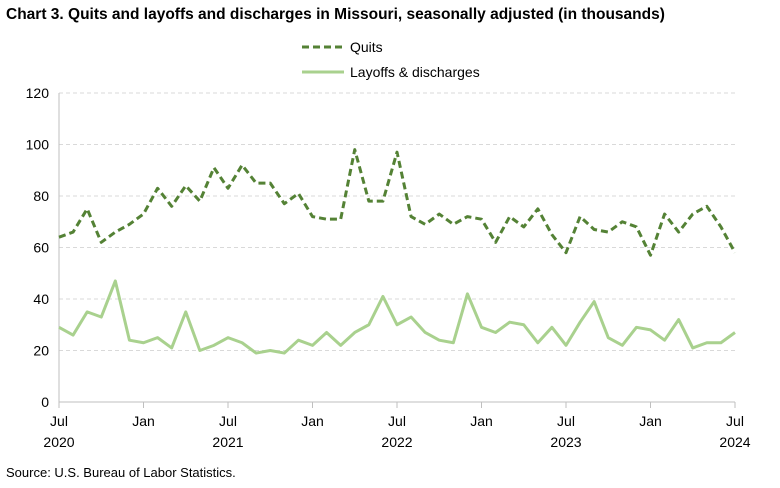 The width and height of the screenshot is (780, 488). I want to click on x-tick-year-label: 2022, so click(396, 442).